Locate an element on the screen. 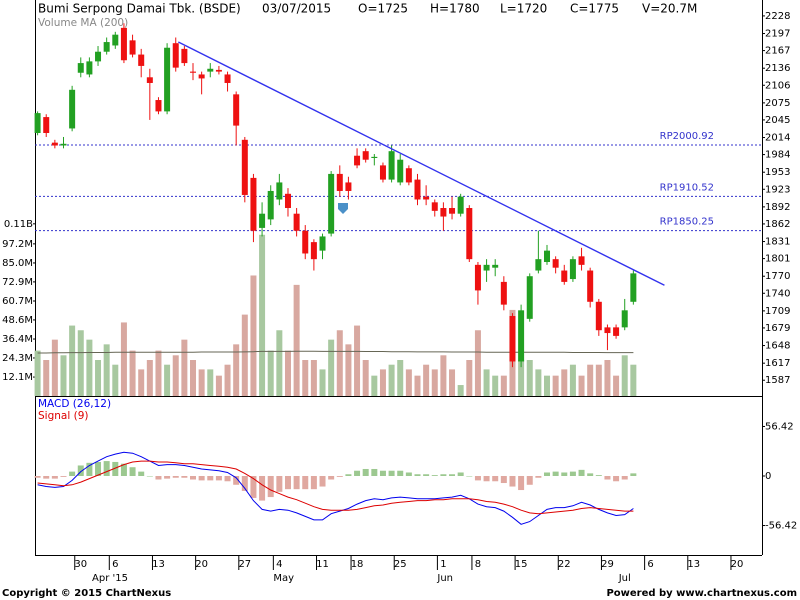 This screenshot has width=800, height=600. y-tick-label: -56.42 is located at coordinates (781, 526).